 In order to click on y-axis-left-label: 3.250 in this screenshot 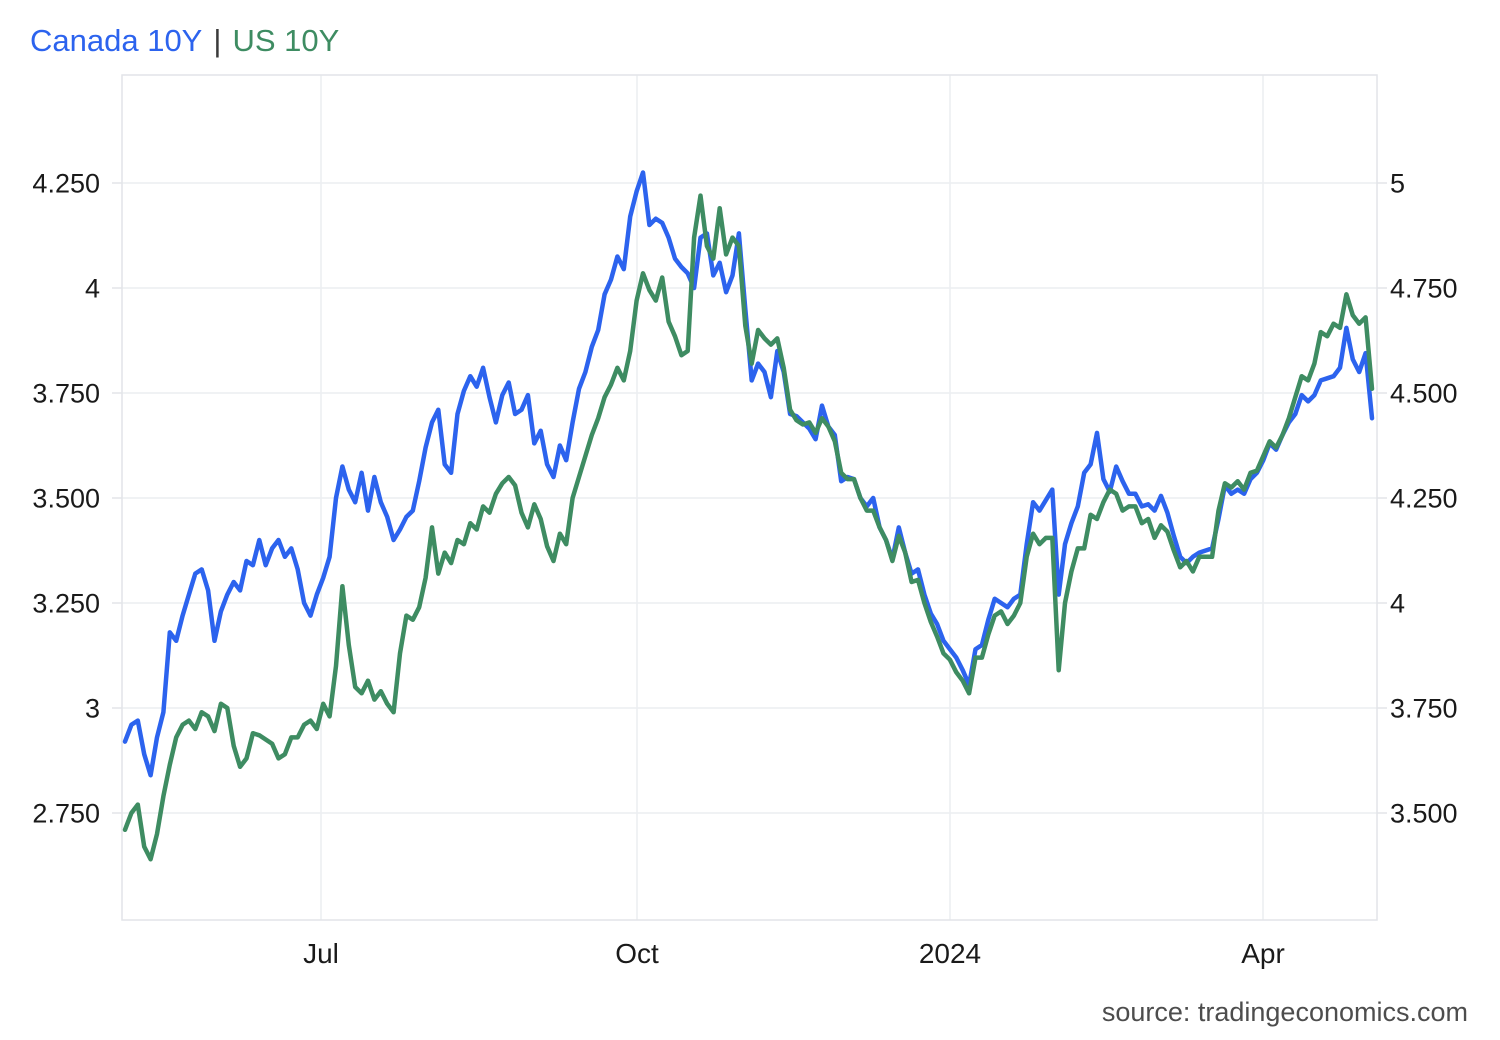, I will do `click(66, 603)`.